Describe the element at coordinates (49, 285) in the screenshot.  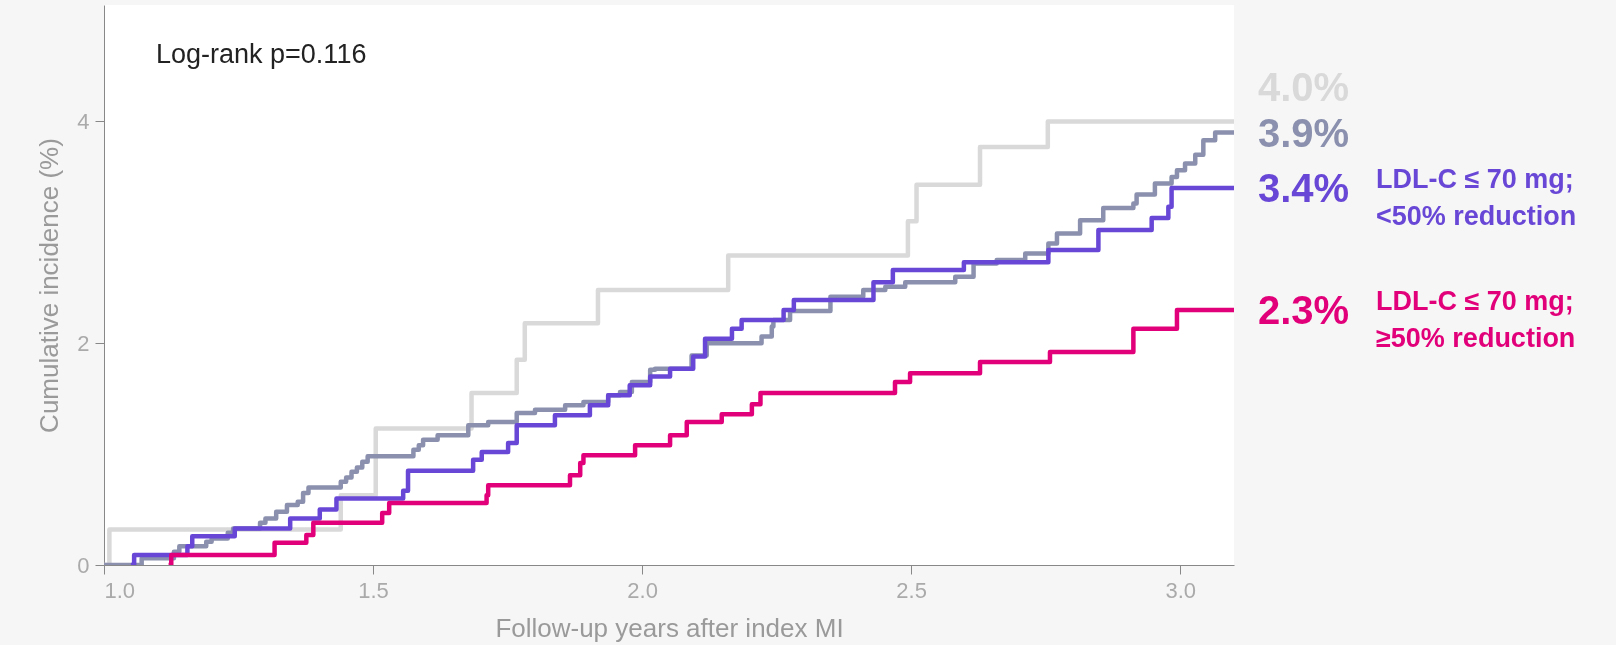
I see `y-axis-title: Cumulative incidence (%)` at that location.